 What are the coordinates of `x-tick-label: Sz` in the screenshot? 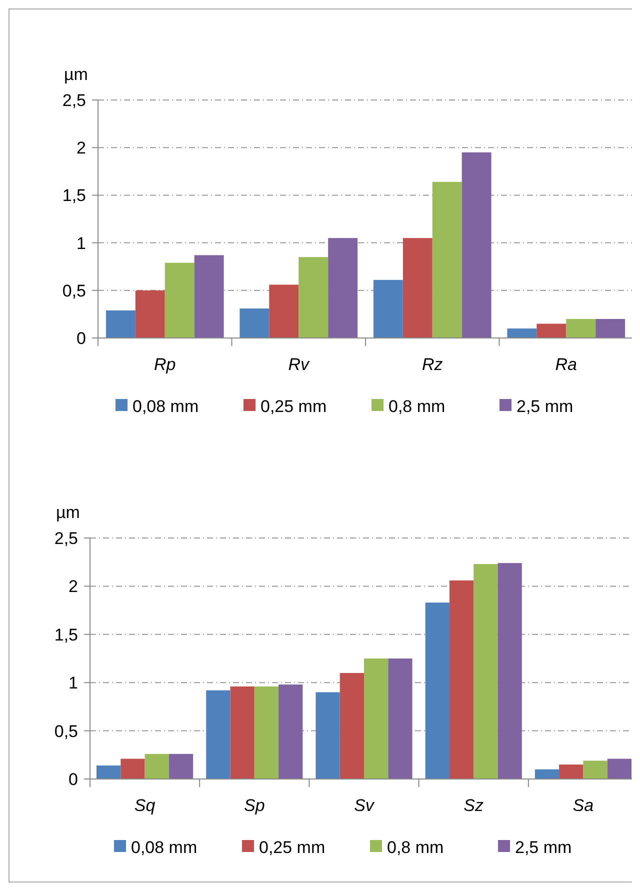 It's located at (474, 805).